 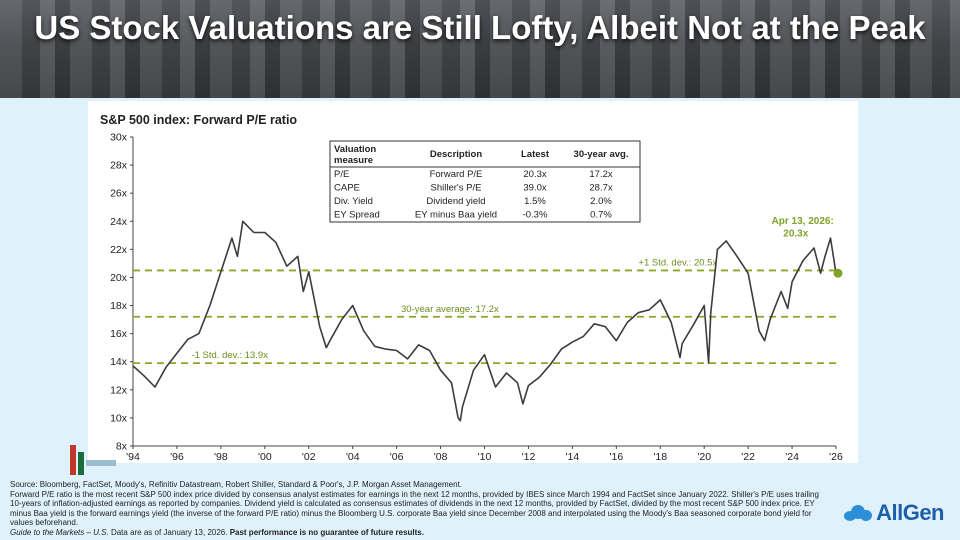 I want to click on x-tick-label: '26, so click(x=836, y=457).